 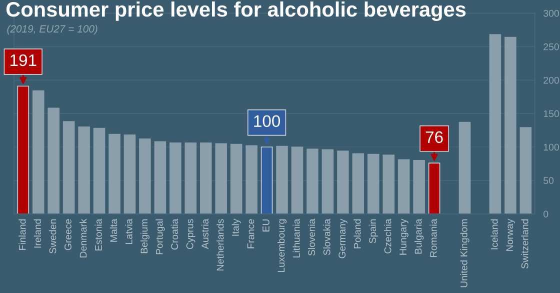 I want to click on x-tick-label: Latvia, so click(x=128, y=231).